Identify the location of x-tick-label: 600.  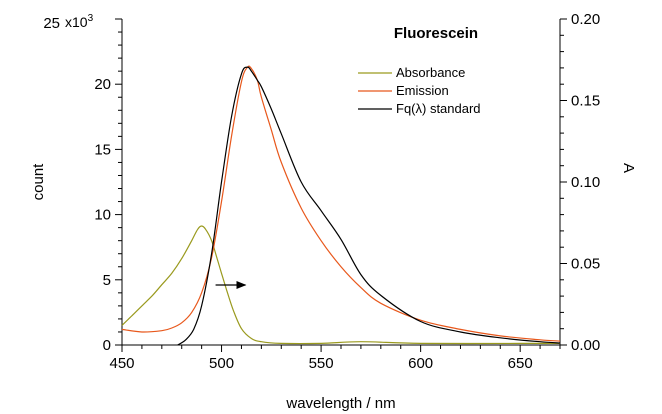
(420, 363).